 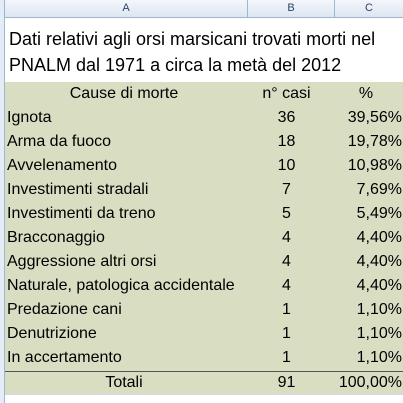 I want to click on cause-cell: Investimenti da treno, so click(x=81, y=213).